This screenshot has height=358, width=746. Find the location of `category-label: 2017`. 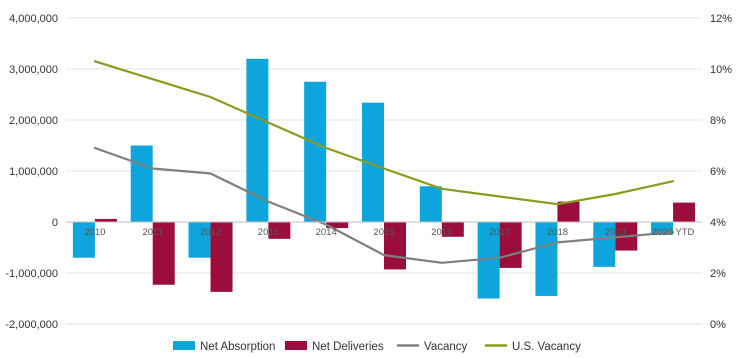

category-label: 2017 is located at coordinates (499, 232).